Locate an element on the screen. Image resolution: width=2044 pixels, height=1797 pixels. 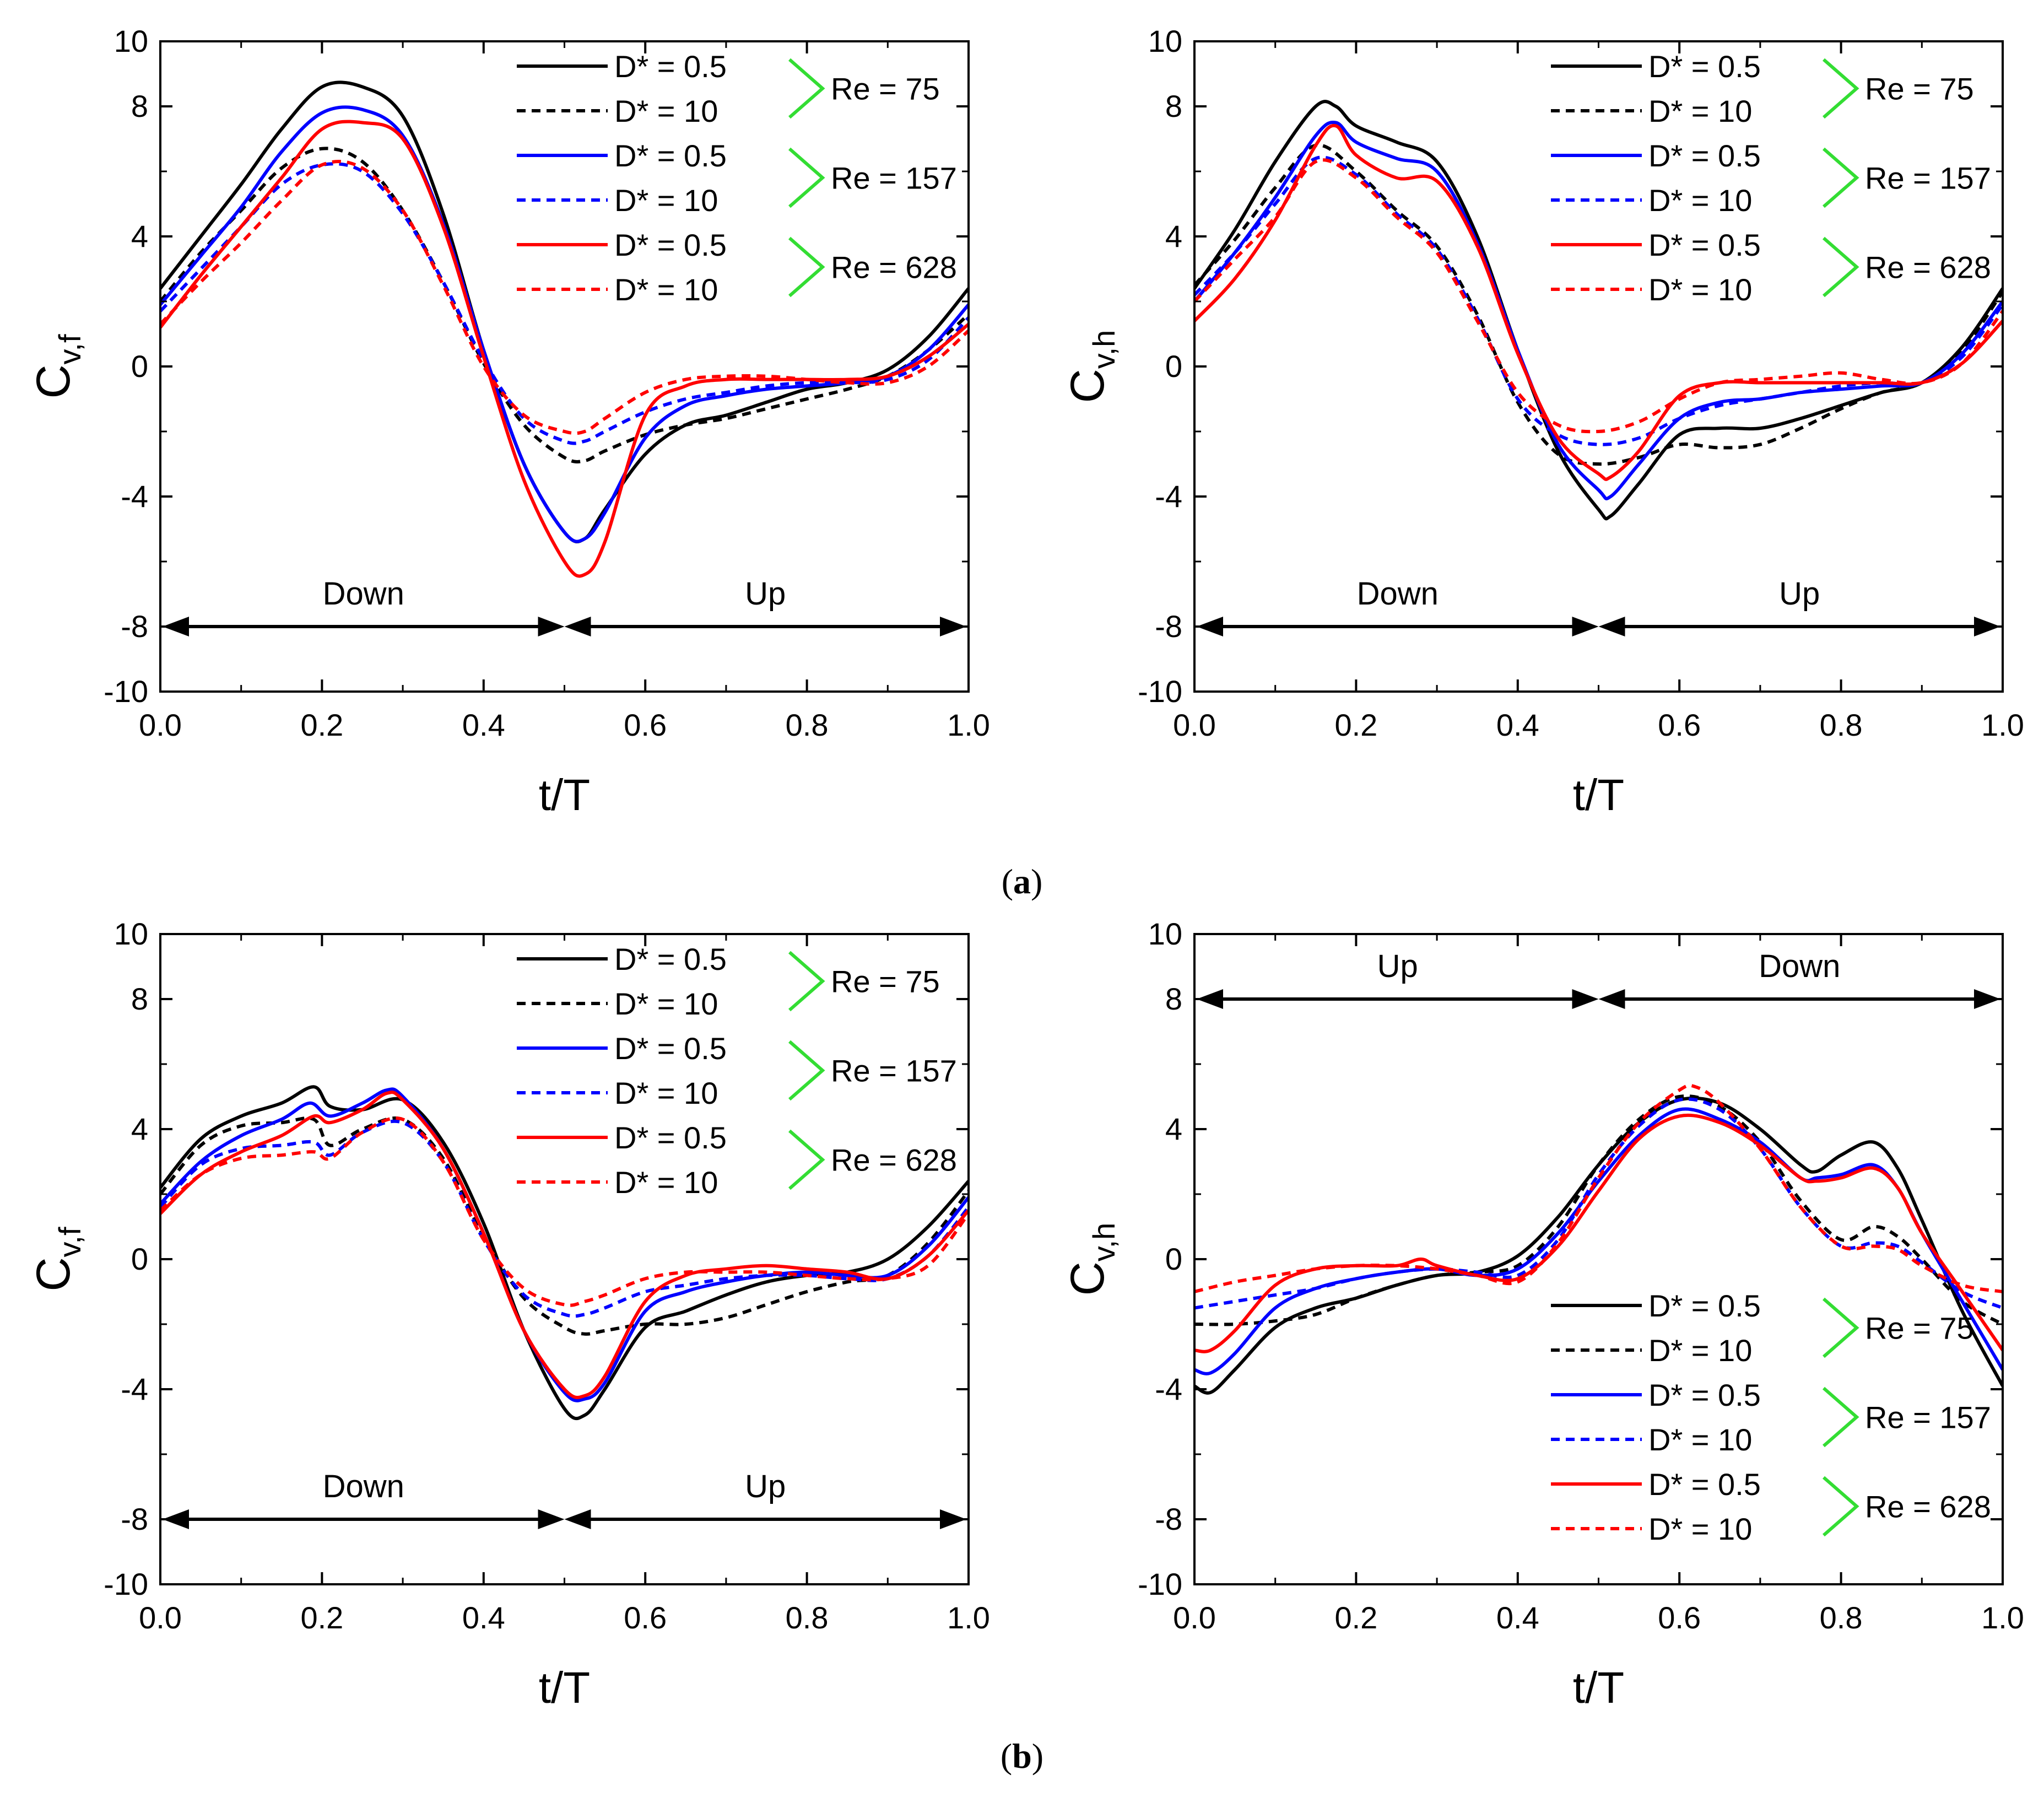
x-axis-label: t/T is located at coordinates (564, 795).